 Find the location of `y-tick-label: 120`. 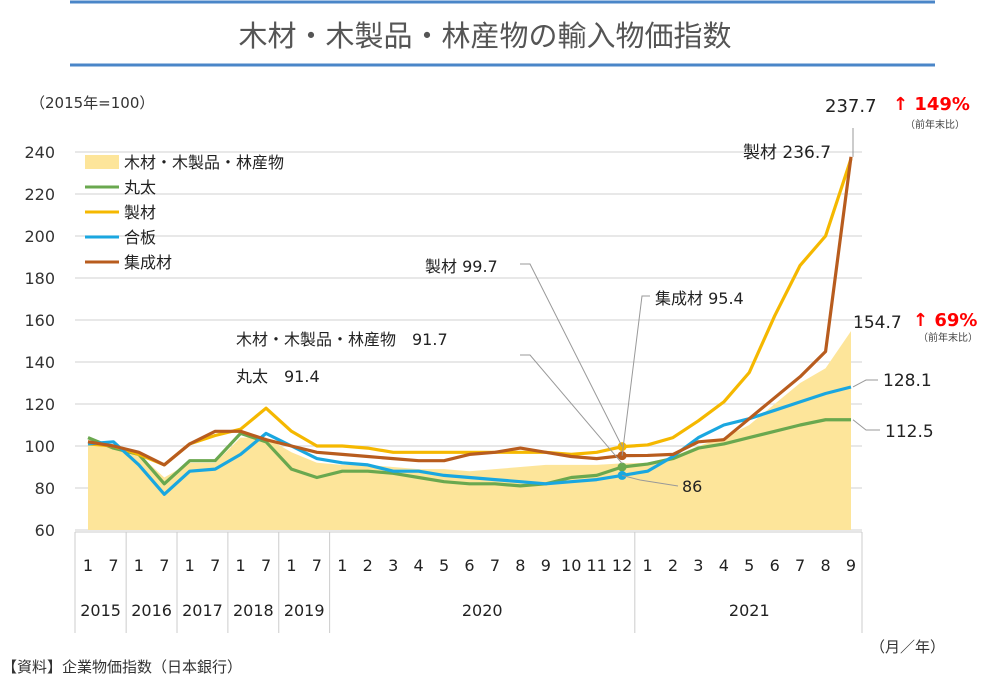

y-tick-label: 120 is located at coordinates (39, 404).